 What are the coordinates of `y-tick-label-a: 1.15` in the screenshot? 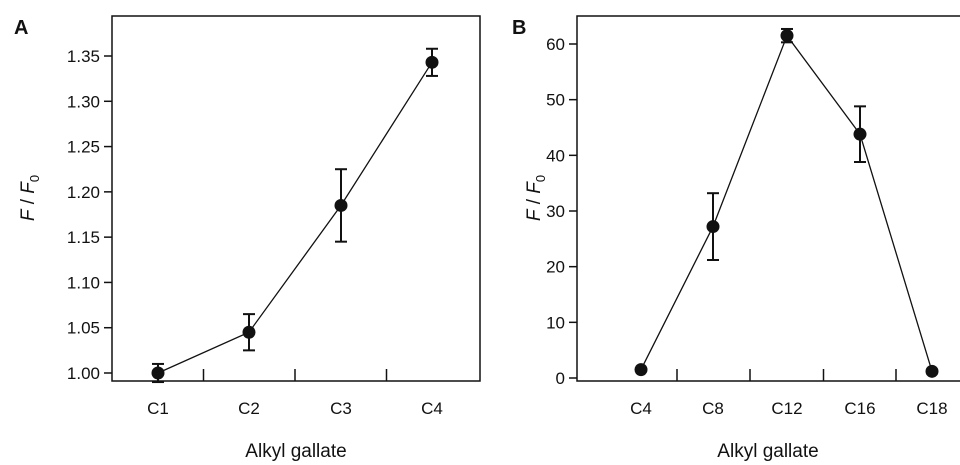 It's located at (83, 237).